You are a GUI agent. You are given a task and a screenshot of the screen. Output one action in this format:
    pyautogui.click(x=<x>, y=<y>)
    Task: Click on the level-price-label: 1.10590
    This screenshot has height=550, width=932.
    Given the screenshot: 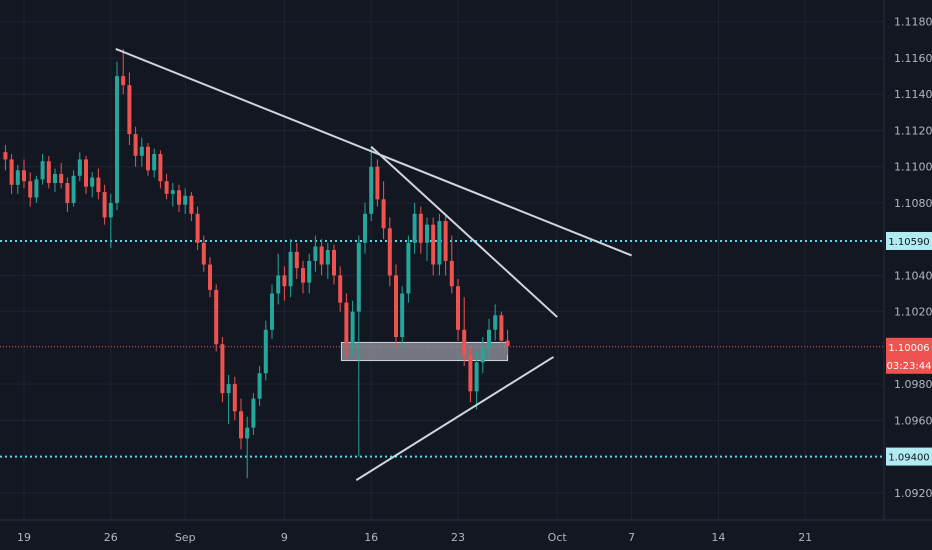 What is the action you would take?
    pyautogui.click(x=908, y=242)
    